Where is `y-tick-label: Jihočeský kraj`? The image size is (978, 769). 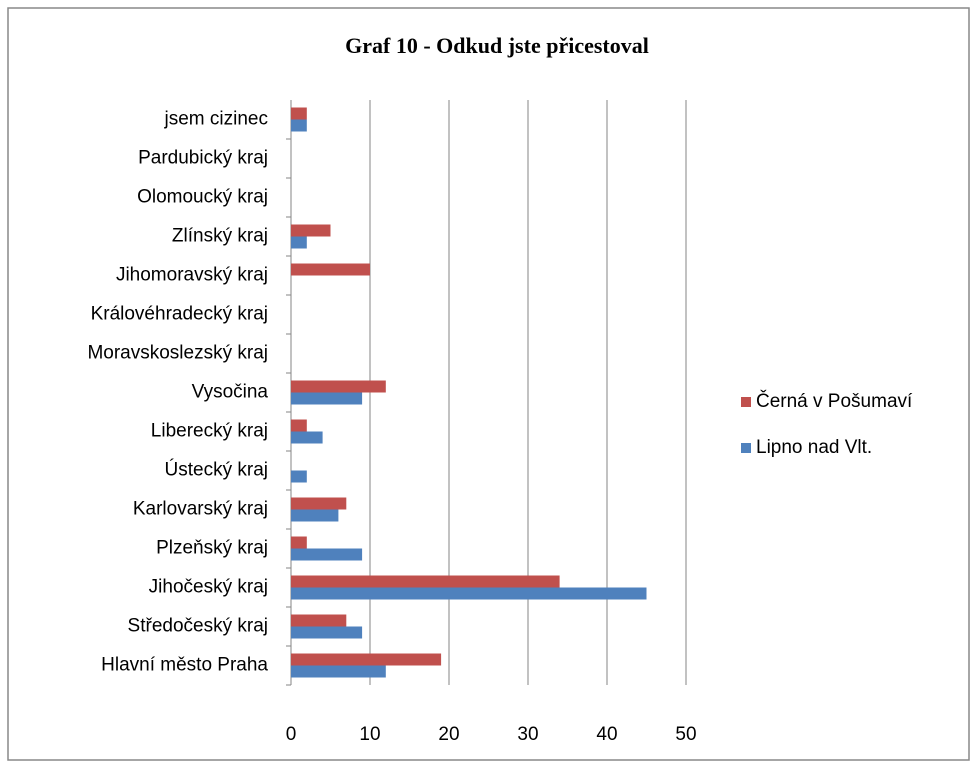
y-tick-label: Jihočeský kraj is located at coordinates (208, 587).